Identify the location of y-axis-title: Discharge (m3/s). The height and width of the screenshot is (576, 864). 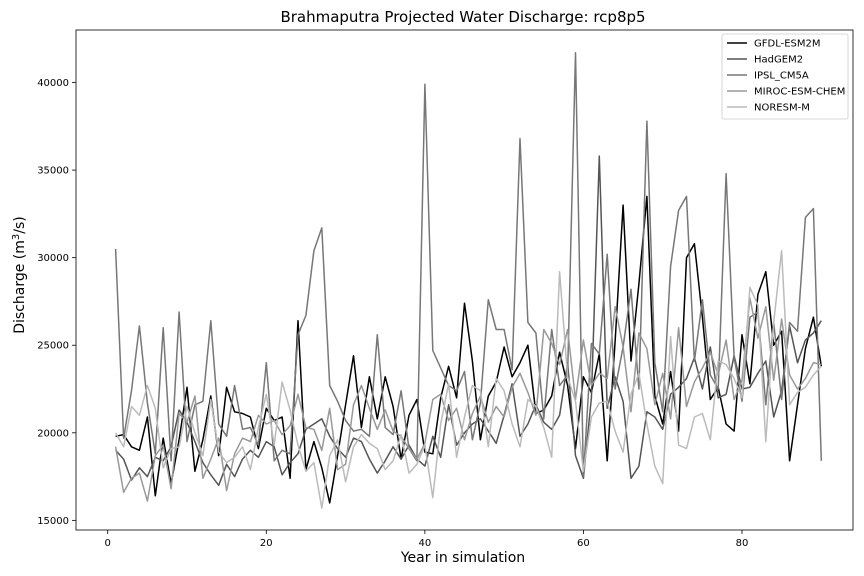
(19, 275).